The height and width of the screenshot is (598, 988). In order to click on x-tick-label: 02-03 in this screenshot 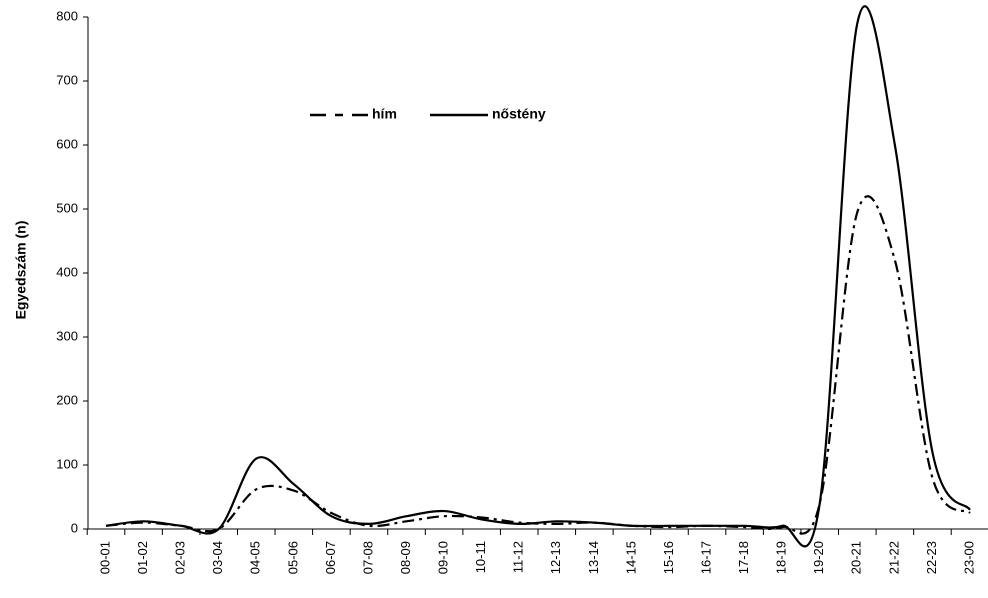, I will do `click(180, 557)`.